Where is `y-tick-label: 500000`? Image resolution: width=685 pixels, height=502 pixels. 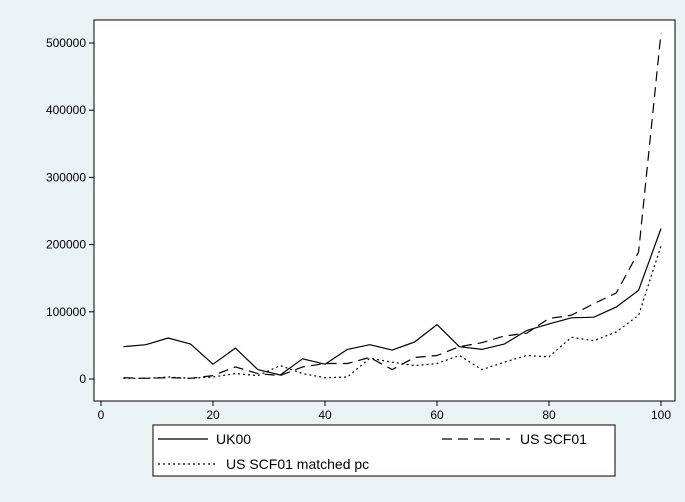 y-tick-label: 500000 is located at coordinates (66, 43).